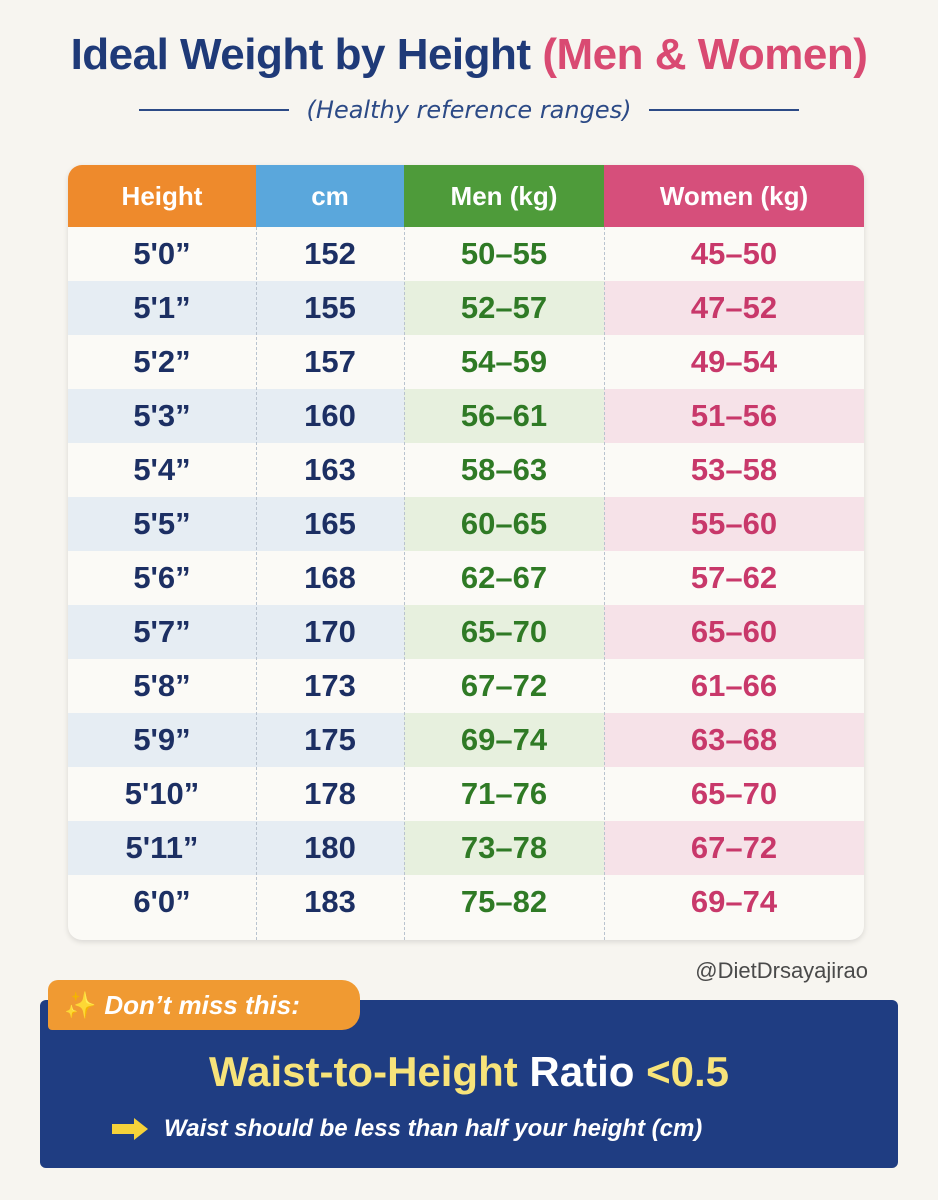  I want to click on subtitle-row: (Healthy reference ranges), so click(469, 110).